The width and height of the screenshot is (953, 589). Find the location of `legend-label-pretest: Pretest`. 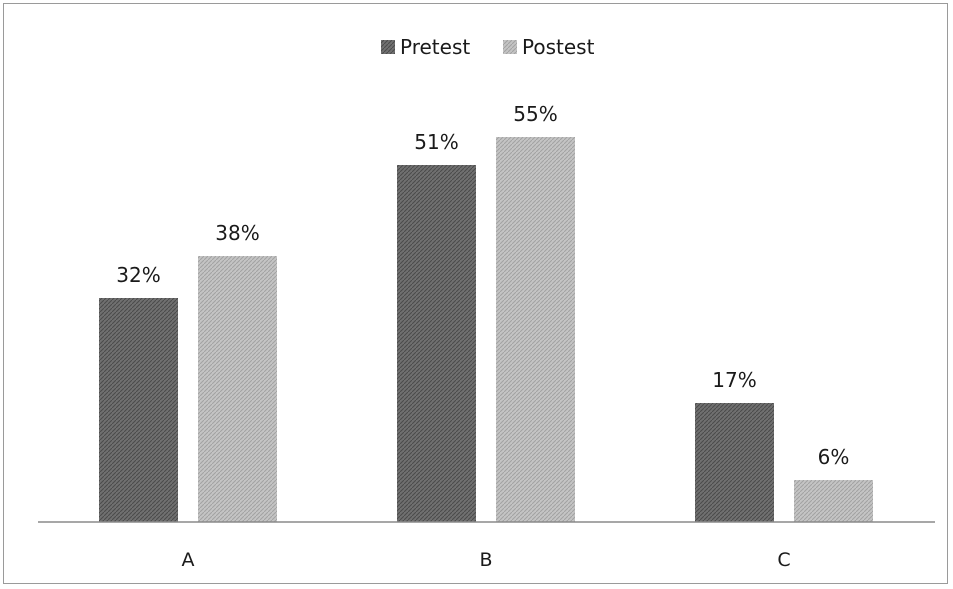

legend-label-pretest: Pretest is located at coordinates (435, 47).